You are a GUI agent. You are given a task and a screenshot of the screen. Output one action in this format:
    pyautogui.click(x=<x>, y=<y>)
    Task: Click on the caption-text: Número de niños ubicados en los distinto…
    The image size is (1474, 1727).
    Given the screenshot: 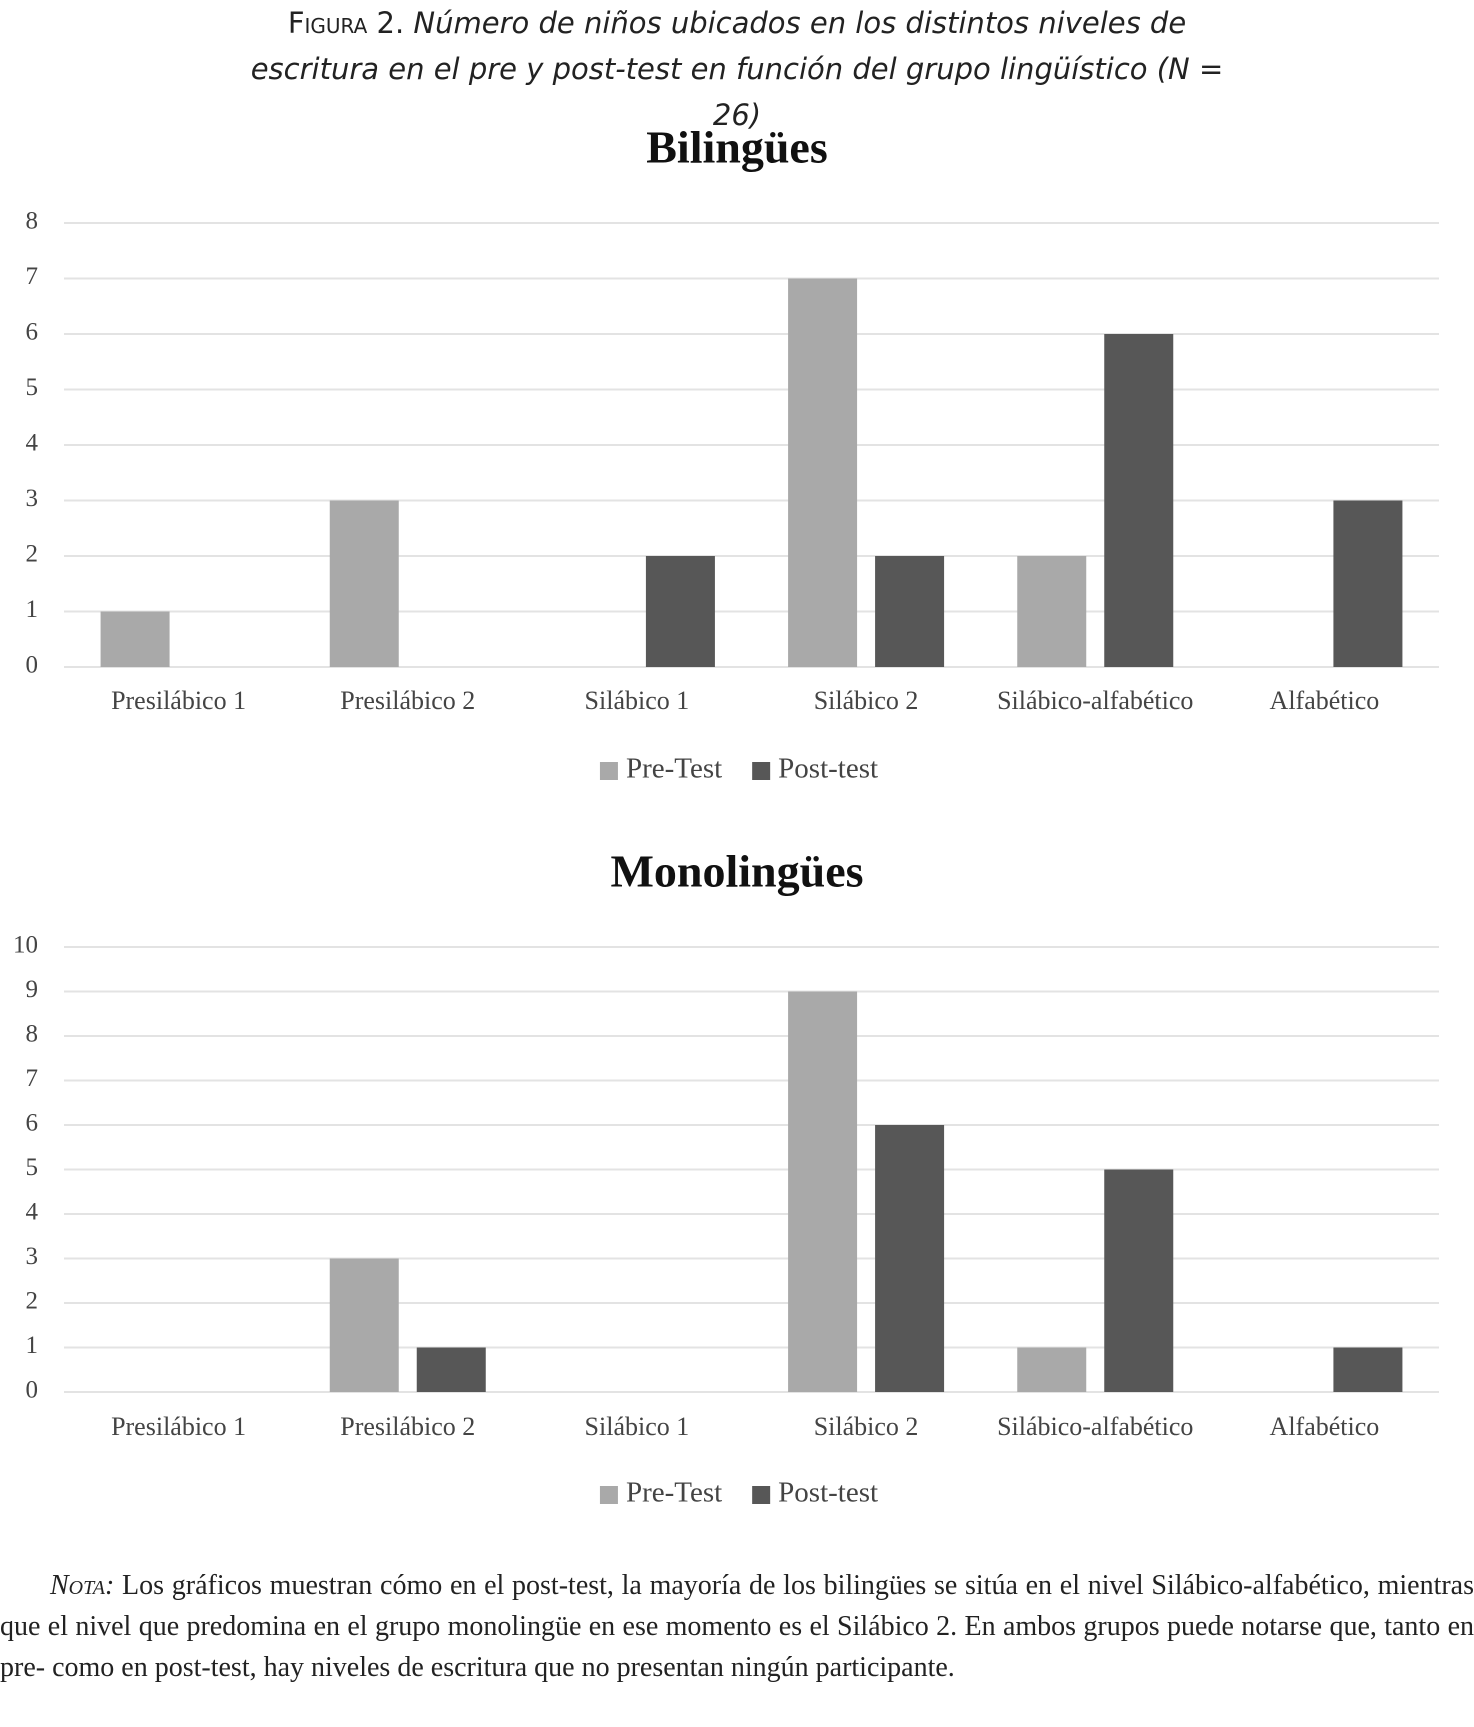 What is the action you would take?
    pyautogui.click(x=737, y=69)
    